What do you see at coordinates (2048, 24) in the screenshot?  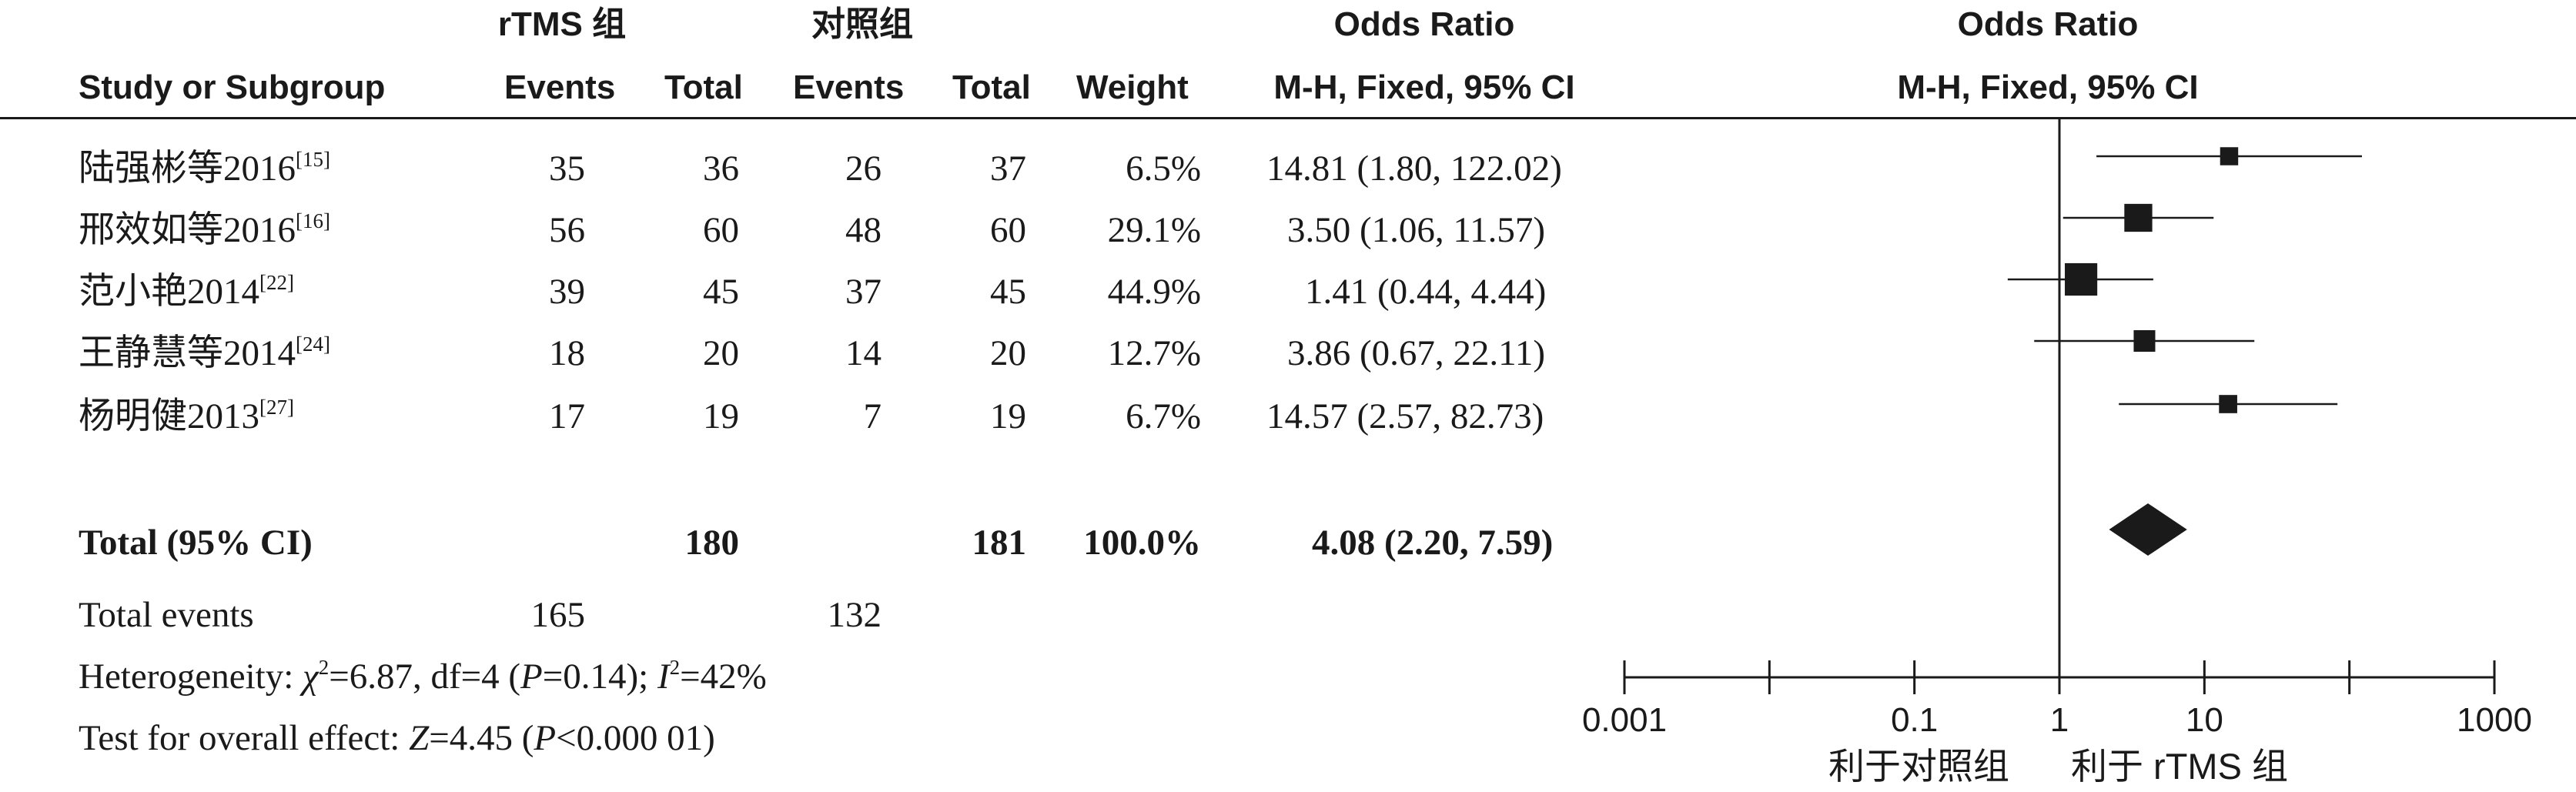 I see `plot-title: Odds Ratio` at bounding box center [2048, 24].